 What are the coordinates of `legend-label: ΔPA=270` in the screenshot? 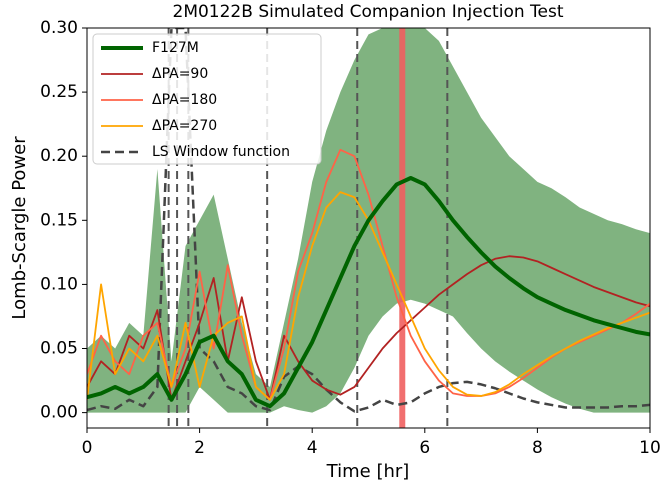 It's located at (184, 126).